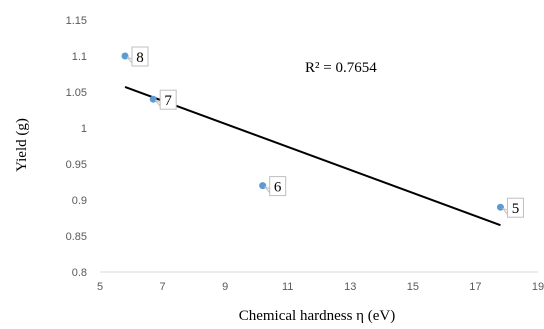 The width and height of the screenshot is (544, 329). I want to click on point-label-callout: 7, so click(165, 99).